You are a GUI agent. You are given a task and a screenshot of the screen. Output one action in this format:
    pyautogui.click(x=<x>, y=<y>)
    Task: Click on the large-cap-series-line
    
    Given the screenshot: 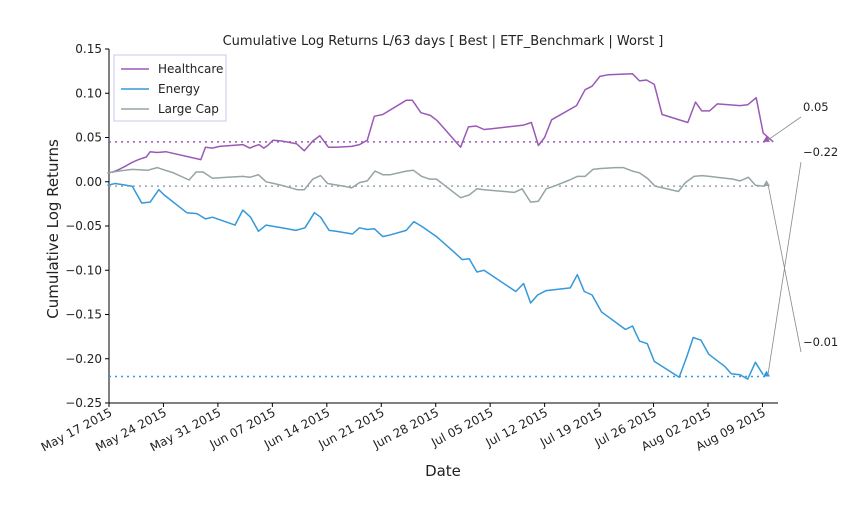 What is the action you would take?
    pyautogui.click(x=435, y=184)
    